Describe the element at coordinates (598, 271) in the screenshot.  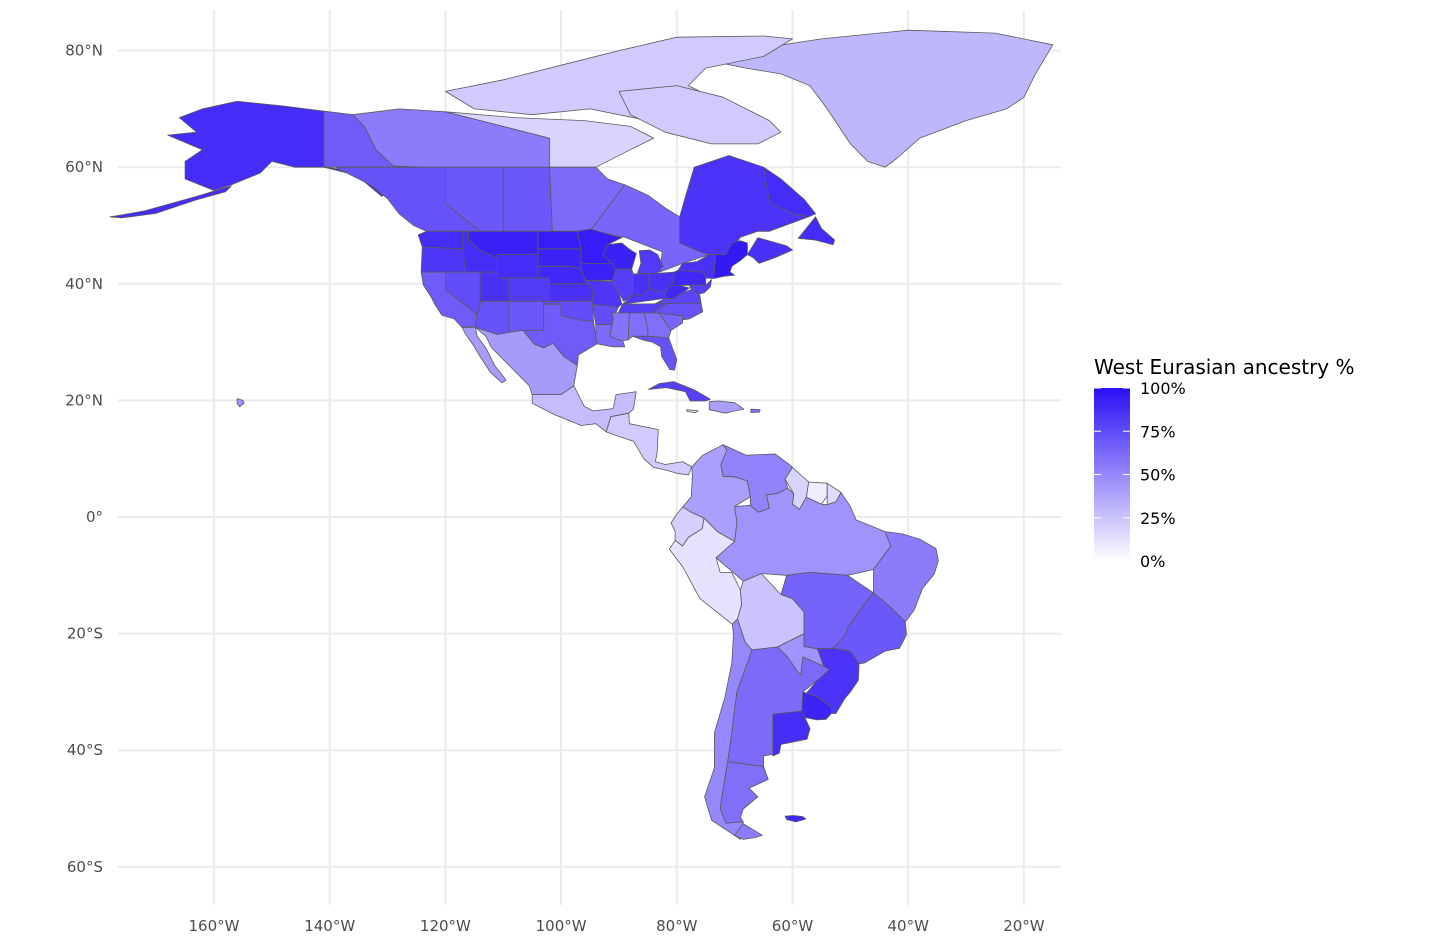
I see `region-iowa: Iowa` at that location.